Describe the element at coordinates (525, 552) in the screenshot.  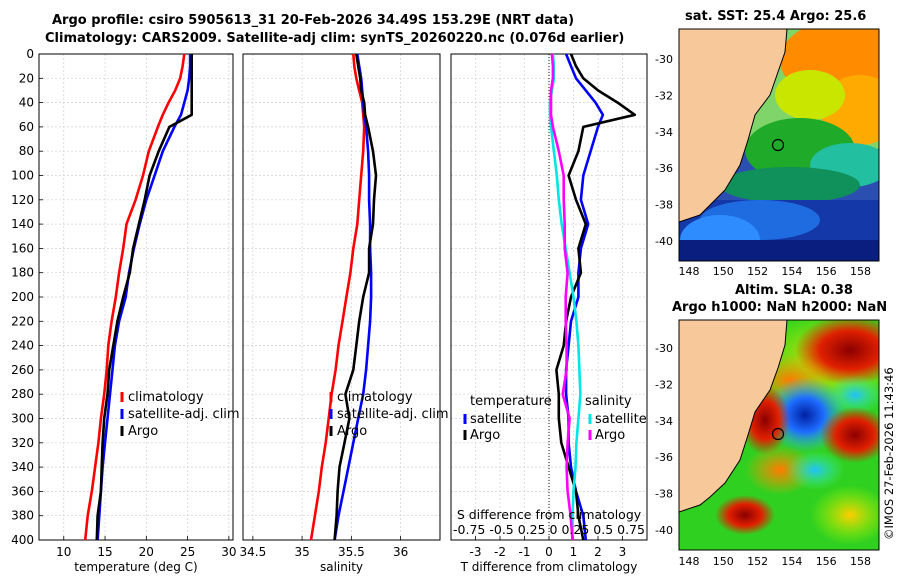
I see `x-tick-label: -1` at that location.